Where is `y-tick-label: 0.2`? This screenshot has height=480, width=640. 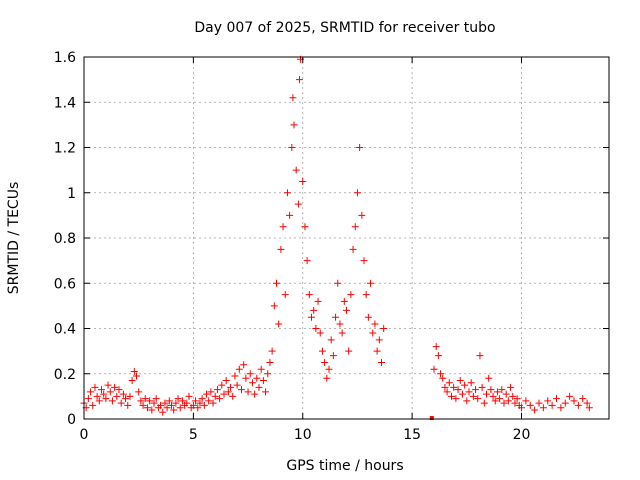 y-tick-label: 0.2 is located at coordinates (65, 375).